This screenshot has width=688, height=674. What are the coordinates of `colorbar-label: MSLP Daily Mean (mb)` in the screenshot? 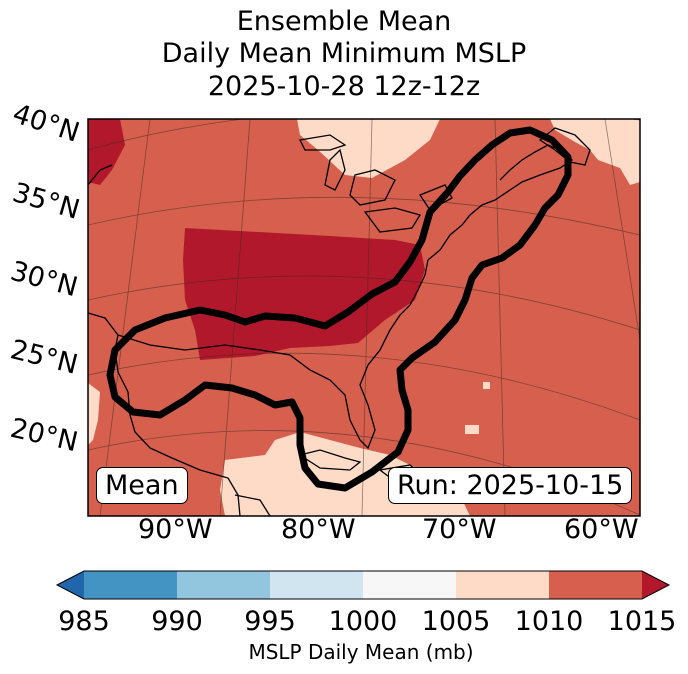 It's located at (361, 652).